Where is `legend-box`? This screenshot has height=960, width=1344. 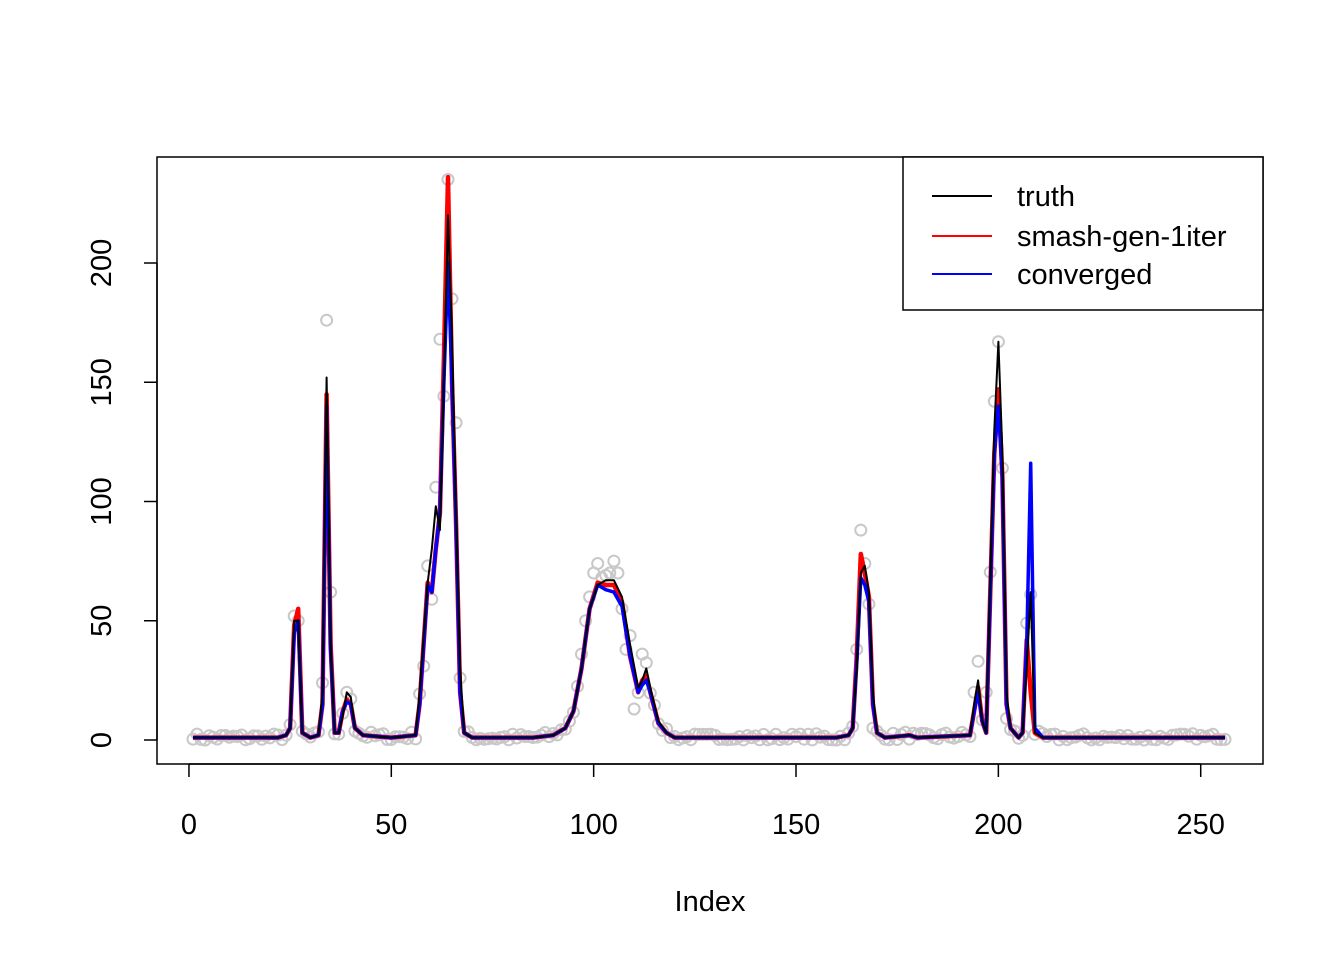 legend-box is located at coordinates (1083, 233).